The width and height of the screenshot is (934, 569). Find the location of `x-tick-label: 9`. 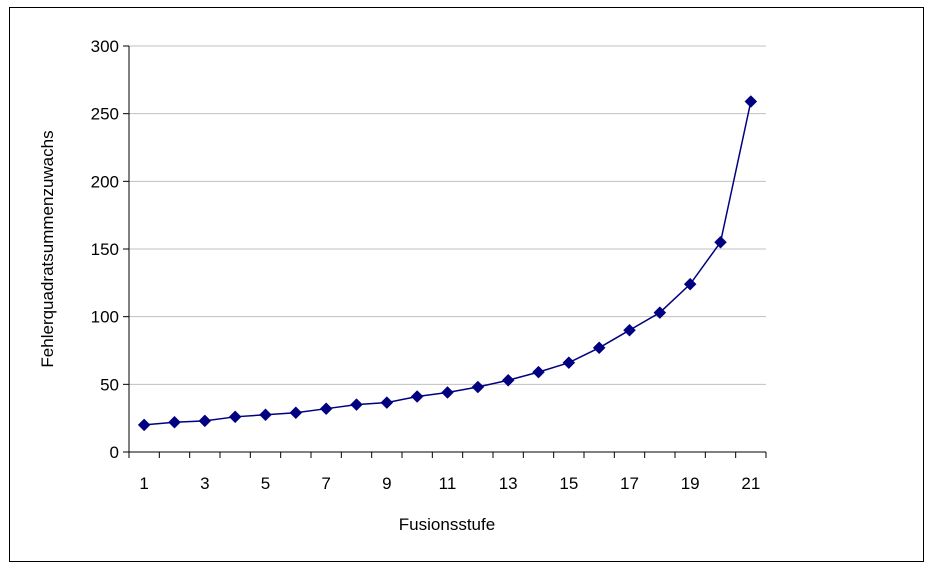

x-tick-label: 9 is located at coordinates (386, 483).